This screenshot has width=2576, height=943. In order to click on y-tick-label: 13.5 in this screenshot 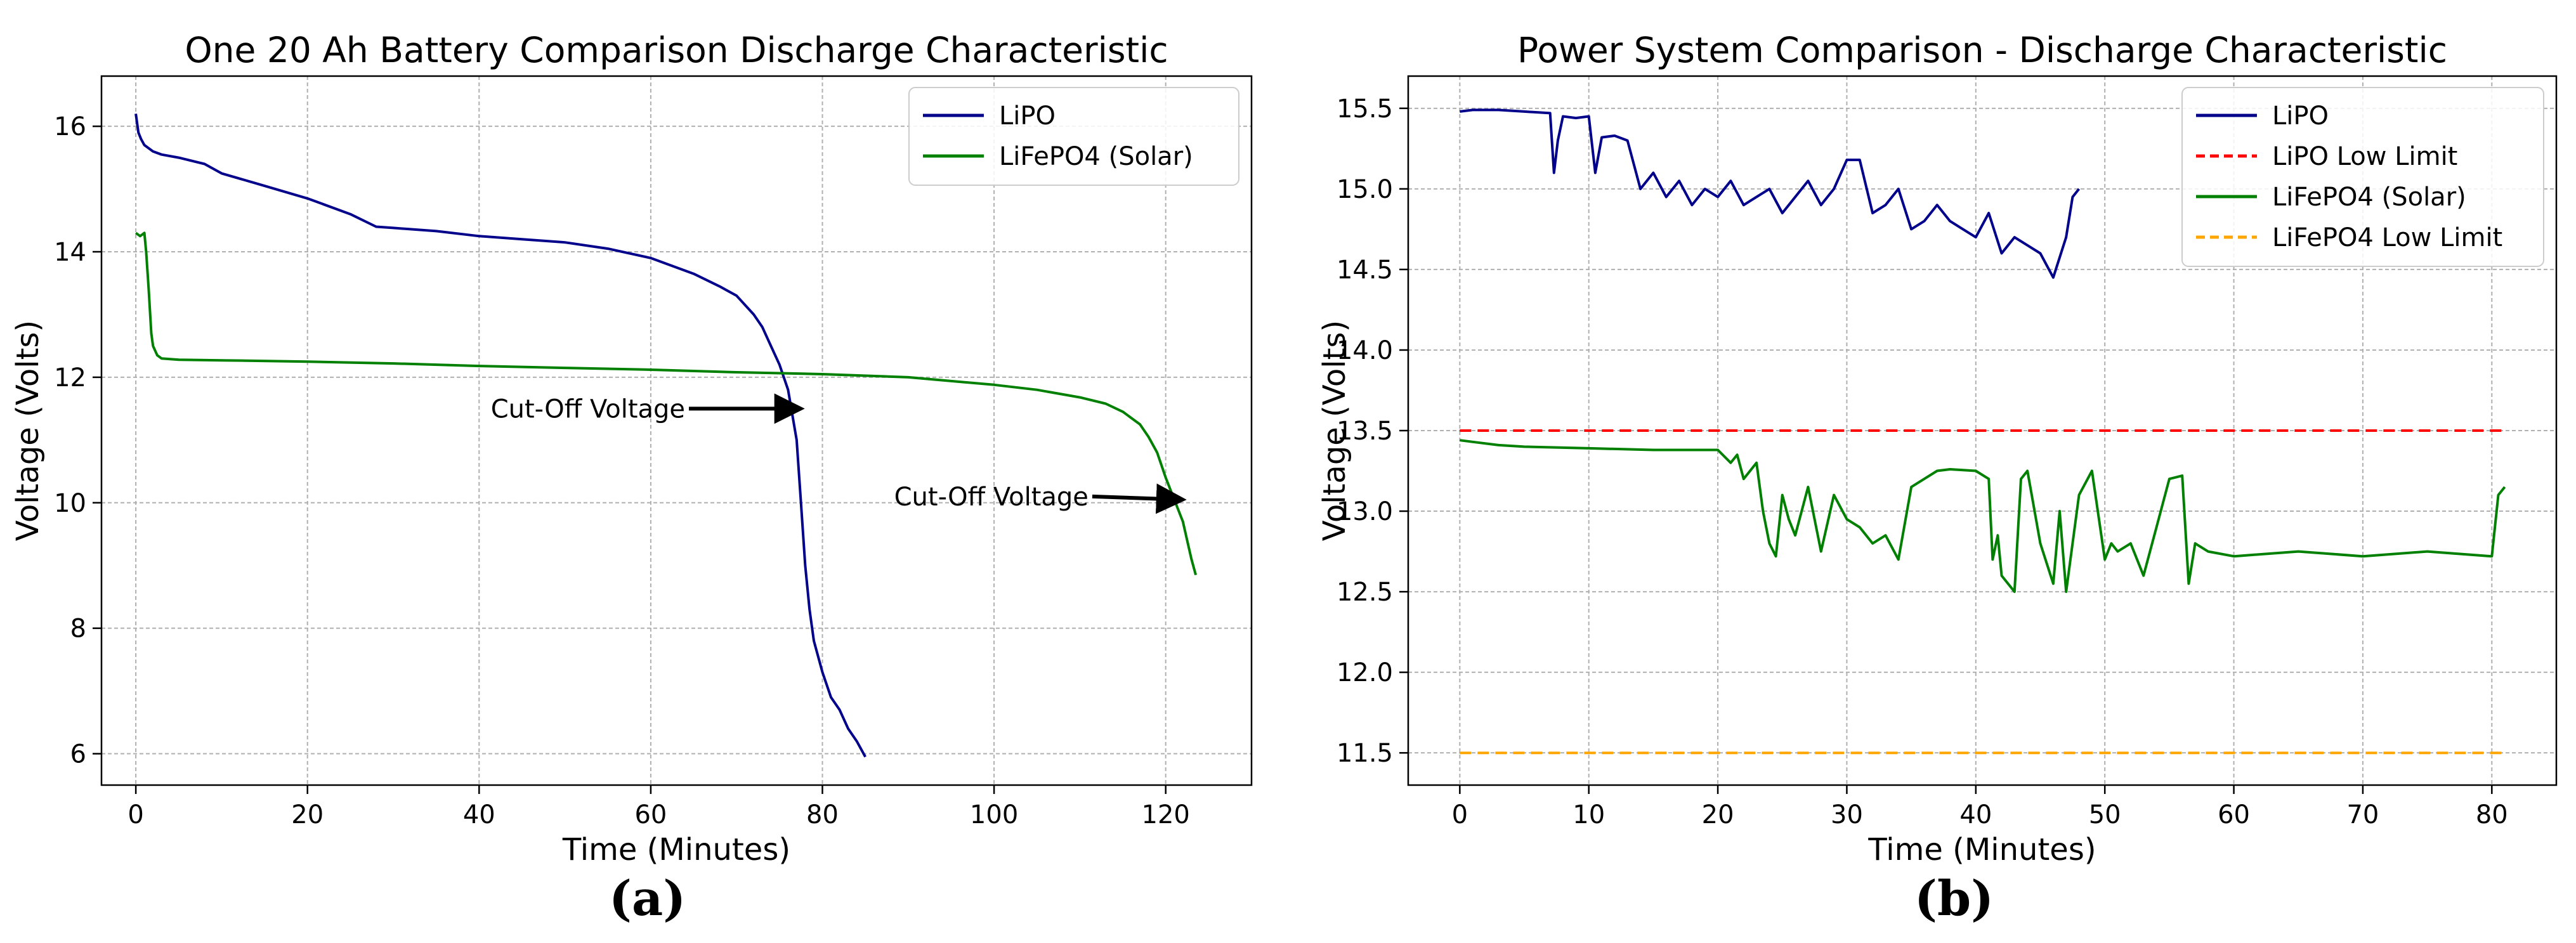, I will do `click(1365, 431)`.